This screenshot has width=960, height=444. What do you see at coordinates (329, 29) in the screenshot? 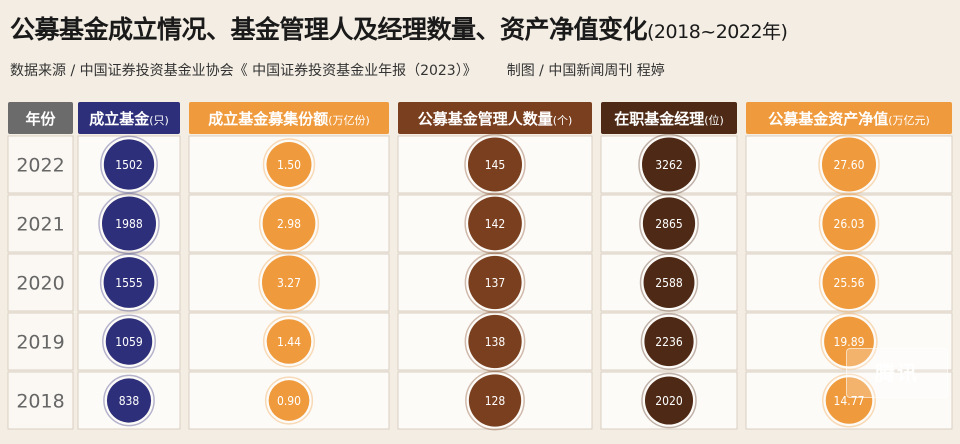
I see `chart-title-text: 公募基金成立情况、基金管理人及经理数量、资产净值变化` at bounding box center [329, 29].